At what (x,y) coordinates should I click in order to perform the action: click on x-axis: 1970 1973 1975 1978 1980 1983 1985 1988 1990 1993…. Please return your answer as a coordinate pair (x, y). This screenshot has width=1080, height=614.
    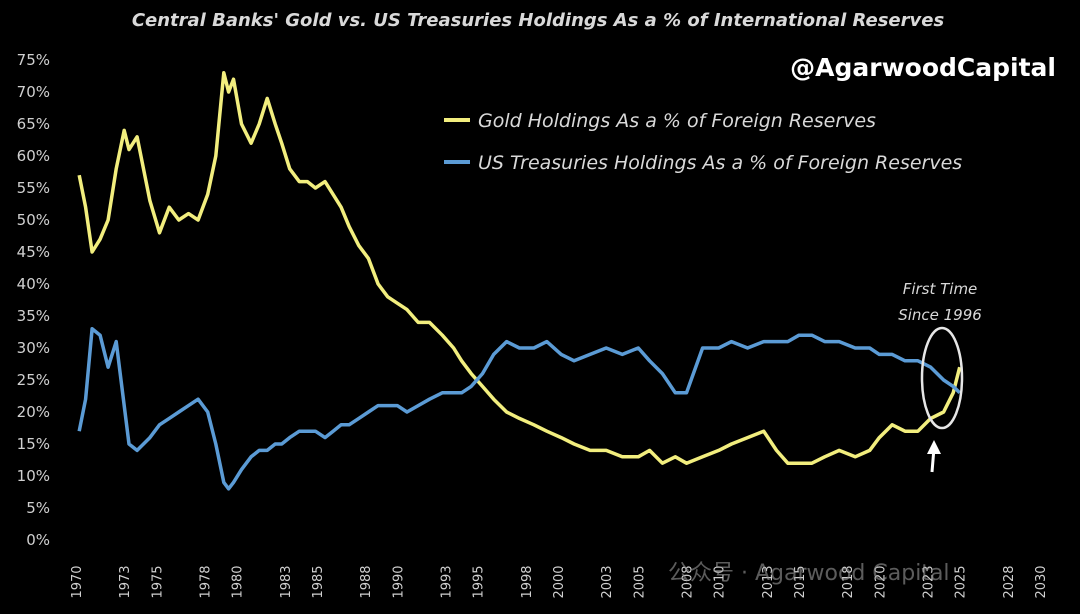
    Looking at the image, I should click on (559, 581).